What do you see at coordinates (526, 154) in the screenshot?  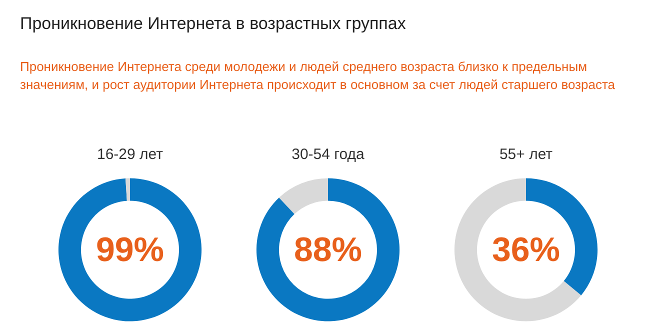 I see `chart-title: 55+ лет` at bounding box center [526, 154].